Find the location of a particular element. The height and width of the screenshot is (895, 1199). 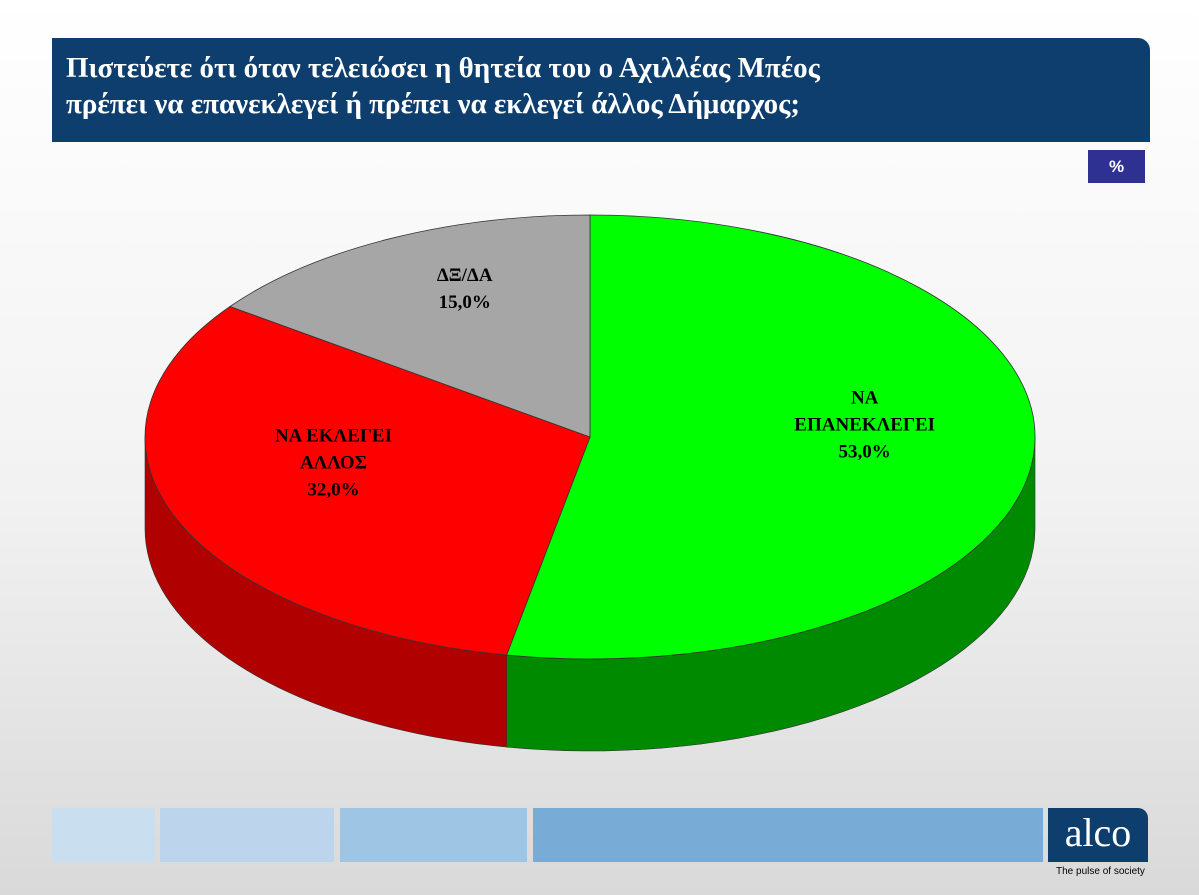

slice-value: 53,0% is located at coordinates (864, 452).